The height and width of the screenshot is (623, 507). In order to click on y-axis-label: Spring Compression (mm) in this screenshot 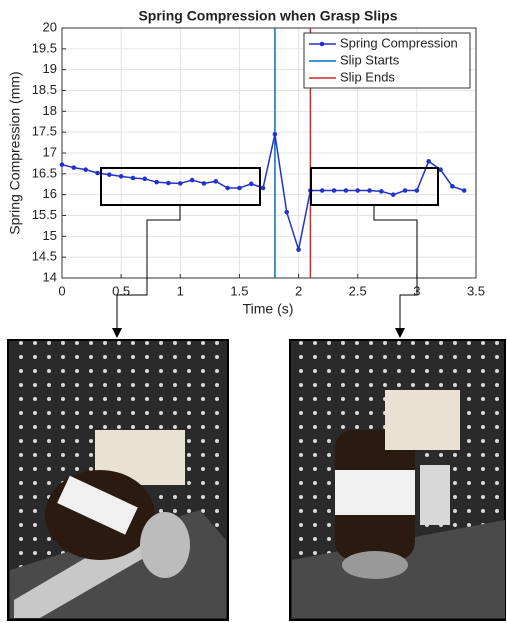, I will do `click(15, 152)`.